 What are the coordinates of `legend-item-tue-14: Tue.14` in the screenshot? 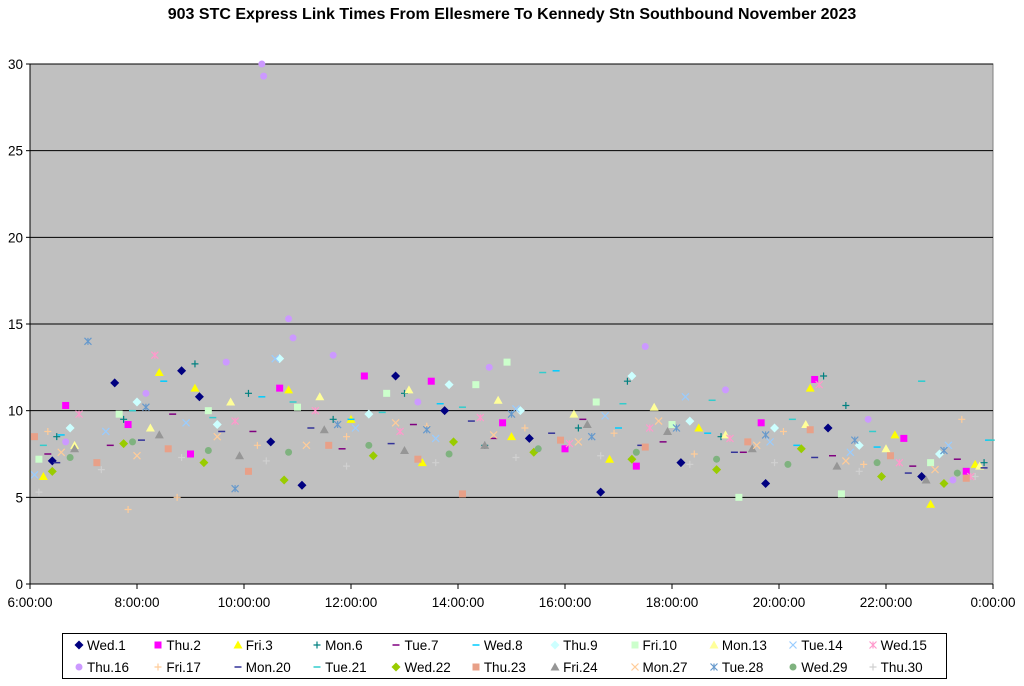 It's located at (826, 645).